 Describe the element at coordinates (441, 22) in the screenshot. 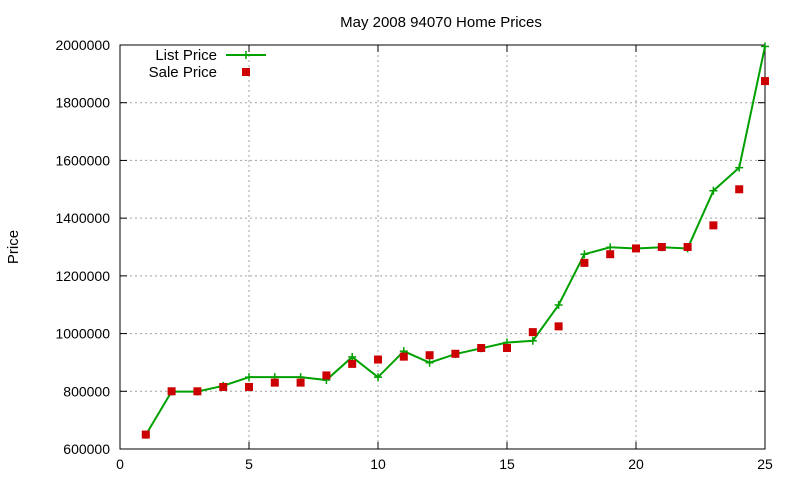

I see `chart-title: May 2008 94070 Home Prices` at that location.